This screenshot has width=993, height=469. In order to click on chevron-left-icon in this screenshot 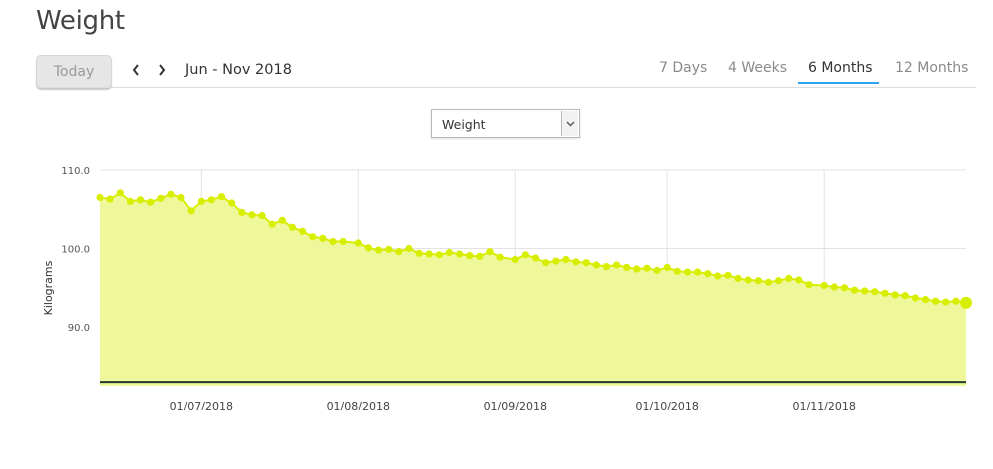, I will do `click(135, 70)`.